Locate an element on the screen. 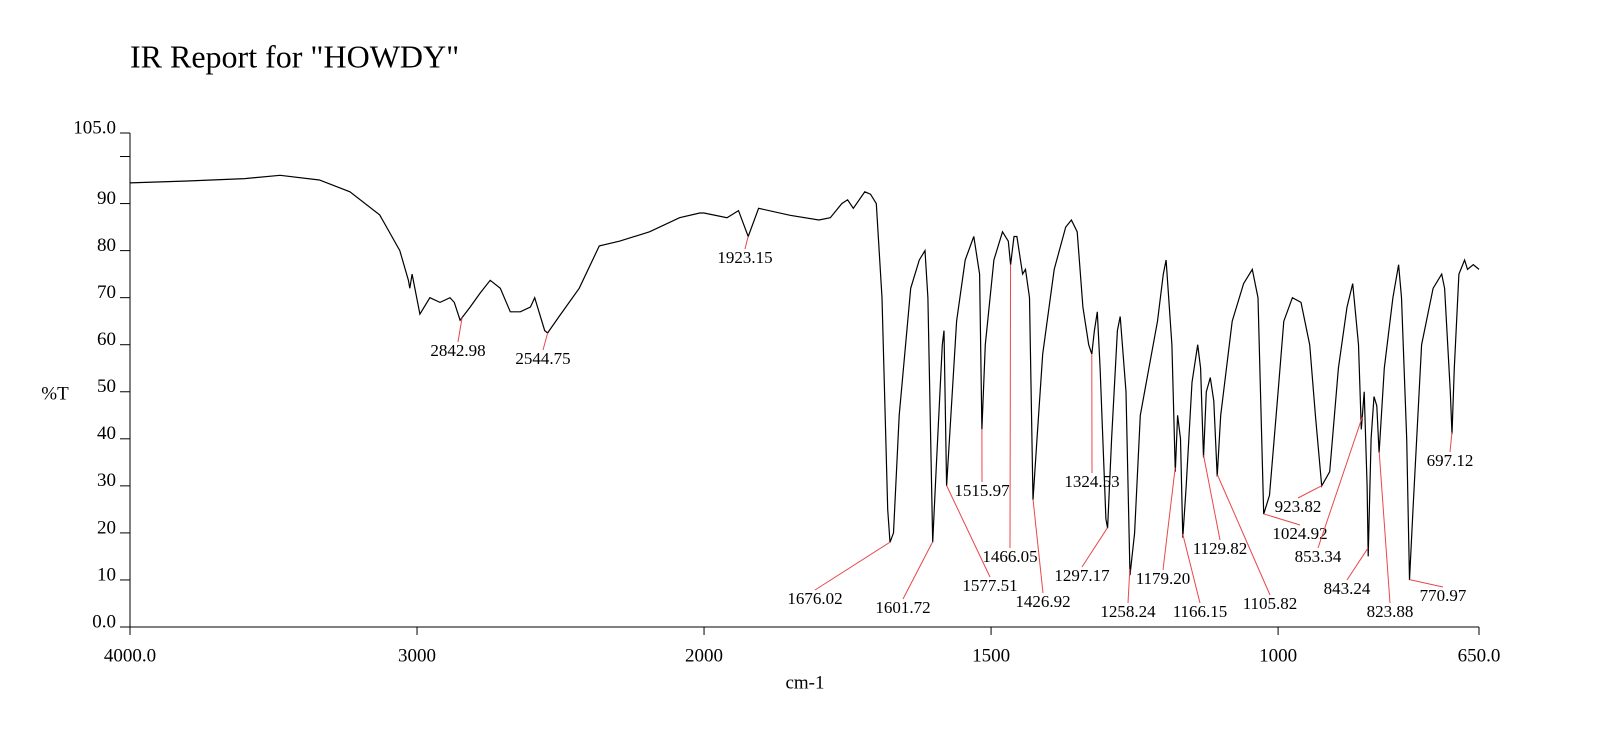 The height and width of the screenshot is (742, 1604). peak-label: 1601.72 is located at coordinates (902, 607).